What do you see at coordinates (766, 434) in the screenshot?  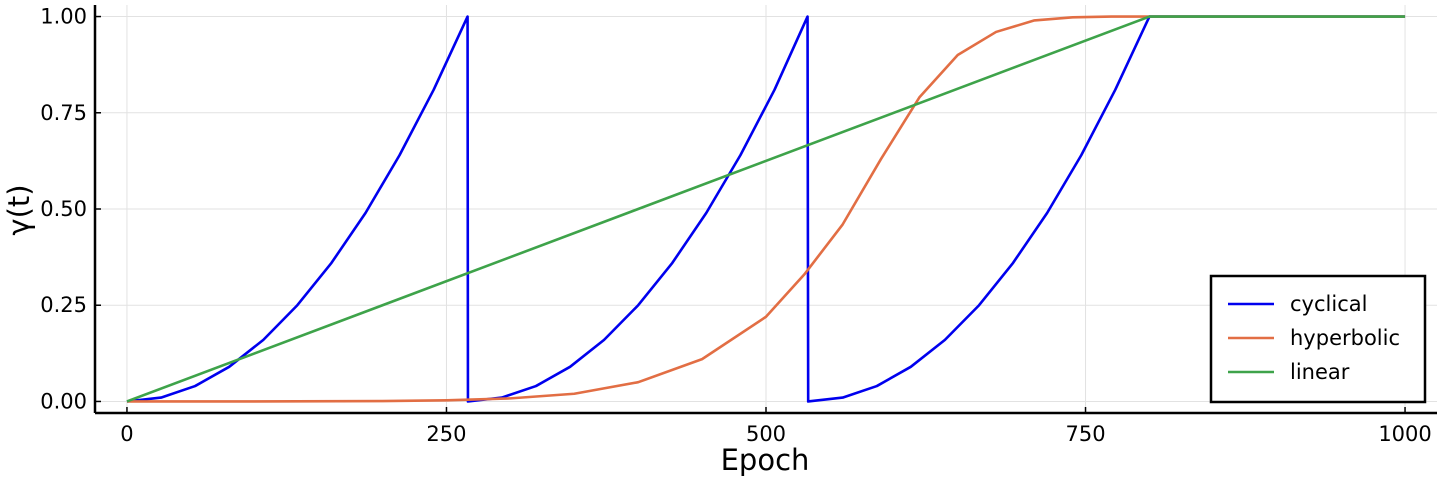 I see `x-tick-label: 500` at bounding box center [766, 434].